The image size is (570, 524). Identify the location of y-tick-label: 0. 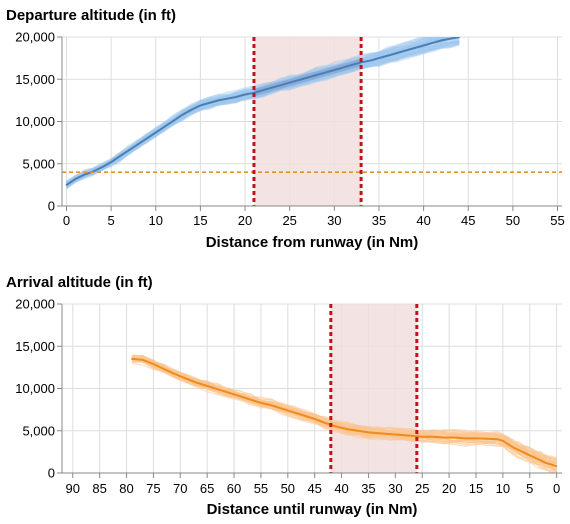
(51, 206).